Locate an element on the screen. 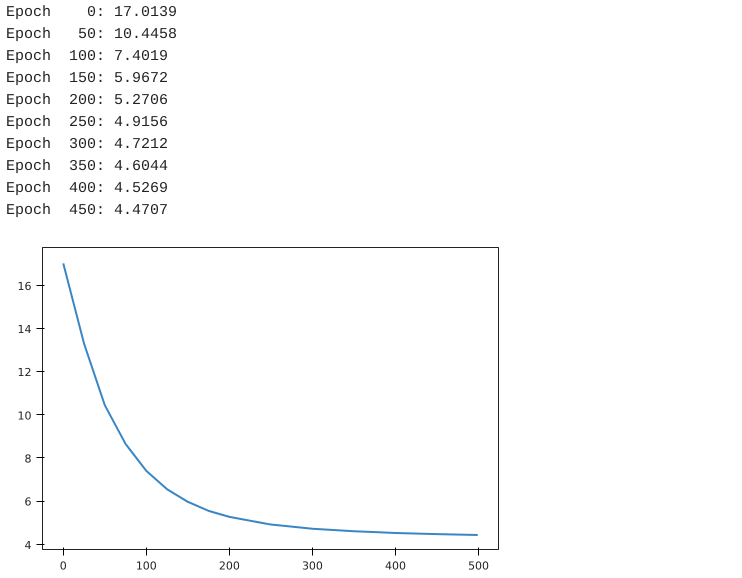  x-tick-label: 300 is located at coordinates (312, 566).